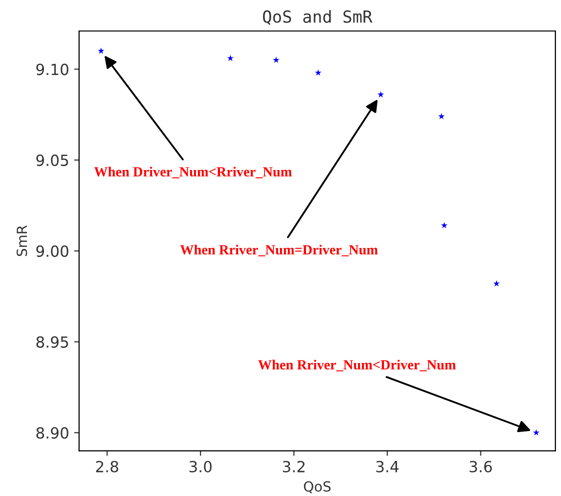  Describe the element at coordinates (279, 250) in the screenshot. I see `annotation: When Rriver_Num=Driver_Num` at that location.